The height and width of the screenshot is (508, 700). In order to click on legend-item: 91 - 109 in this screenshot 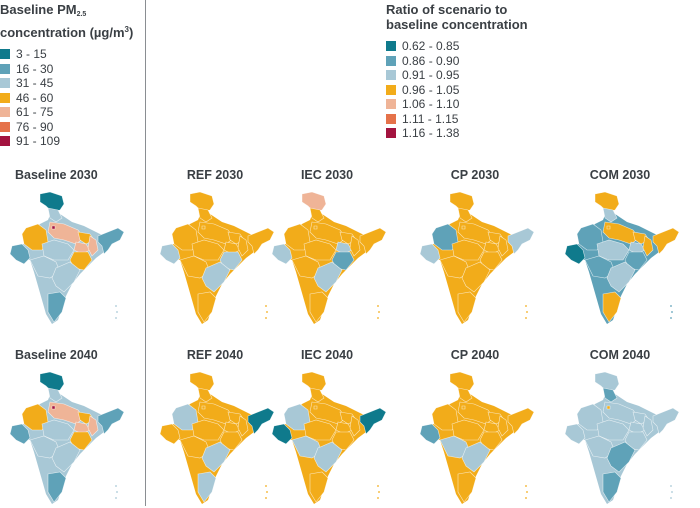, I will do `click(66, 141)`.